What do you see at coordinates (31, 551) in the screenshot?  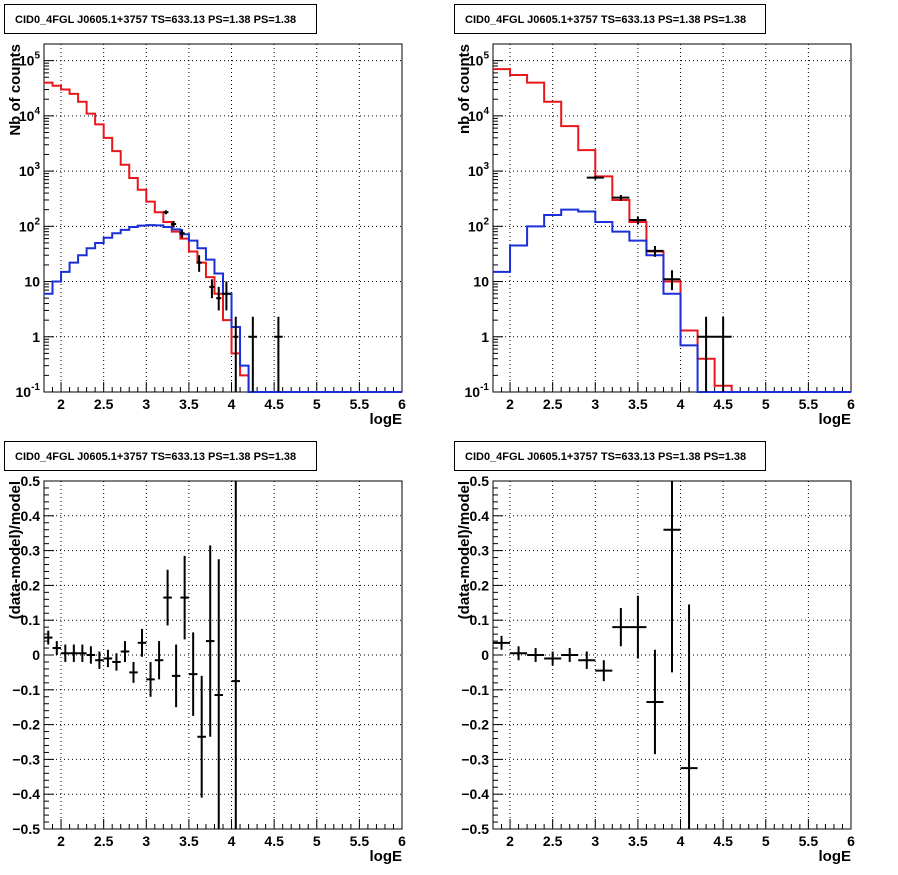 I see `y-tick-label: 0.3` at bounding box center [31, 551].